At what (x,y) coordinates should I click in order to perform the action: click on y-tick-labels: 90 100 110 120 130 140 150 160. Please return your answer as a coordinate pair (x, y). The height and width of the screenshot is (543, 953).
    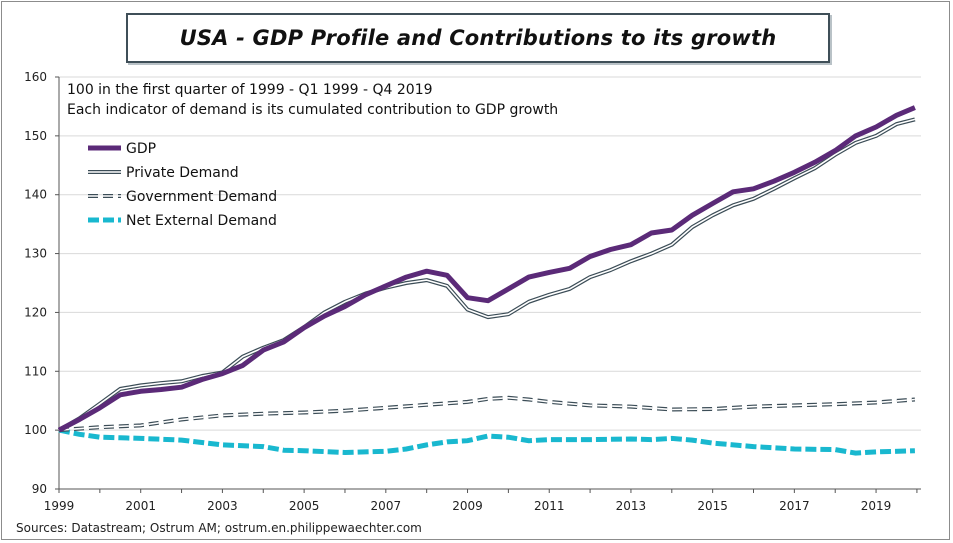
    Looking at the image, I should click on (35, 283).